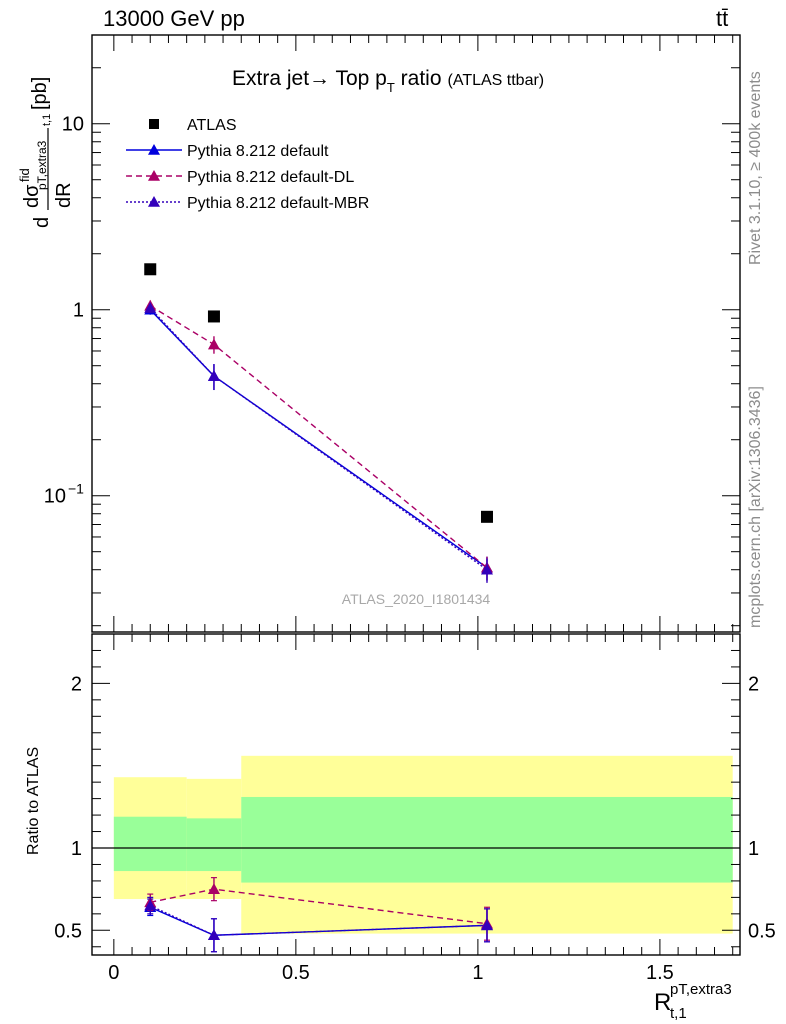 The image size is (786, 1024). Describe the element at coordinates (753, 684) in the screenshot. I see `ratio-y-tick-label-right: 2` at that location.